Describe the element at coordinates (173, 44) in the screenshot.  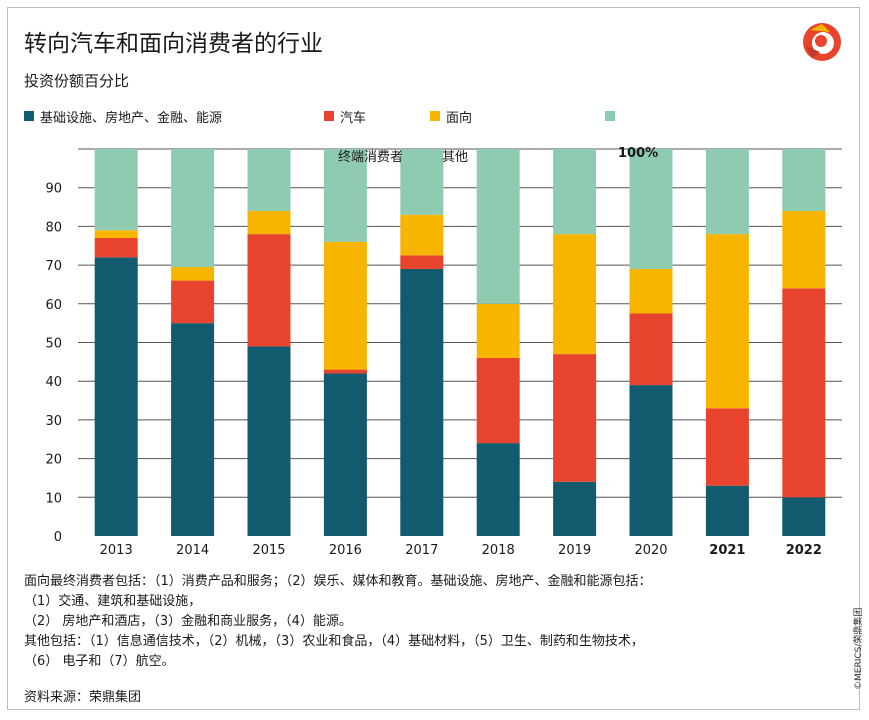
I see `chart-title: 转向汽车和面向消费者的行业` at that location.